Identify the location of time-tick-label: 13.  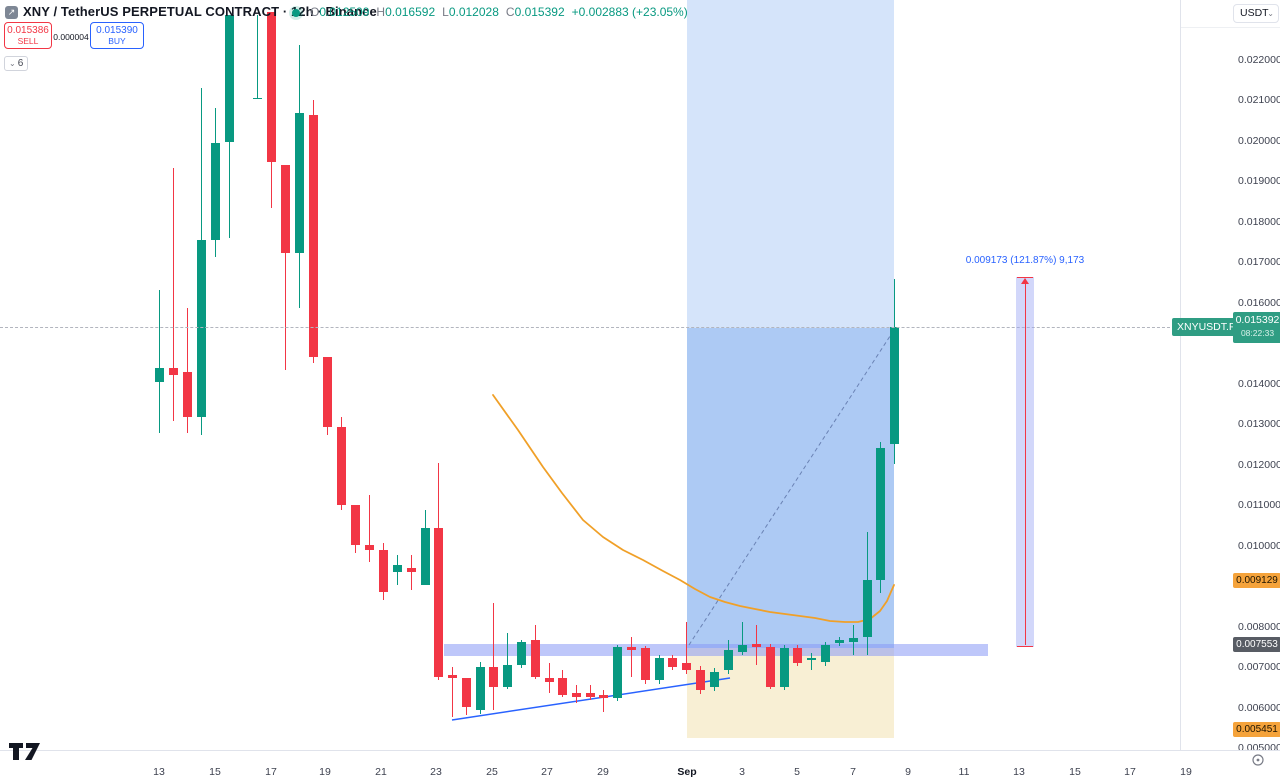
(1019, 772).